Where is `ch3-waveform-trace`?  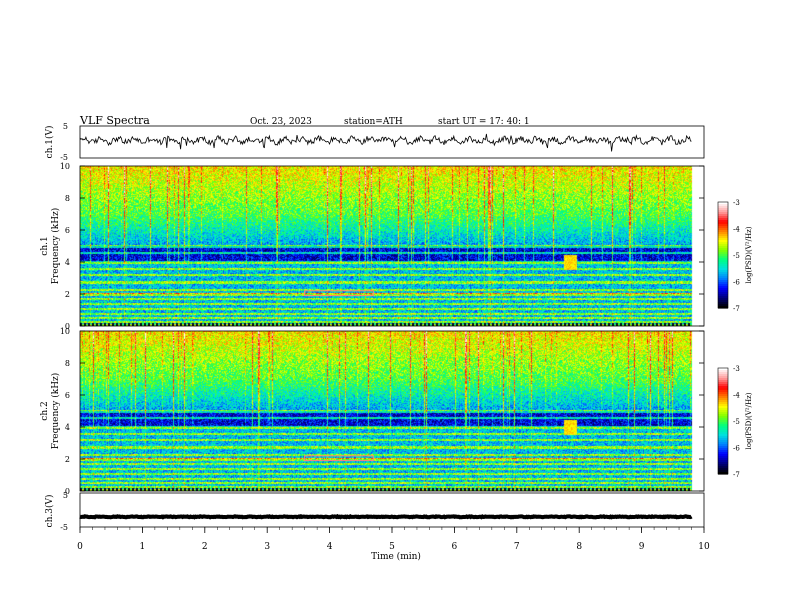
ch3-waveform-trace is located at coordinates (386, 516).